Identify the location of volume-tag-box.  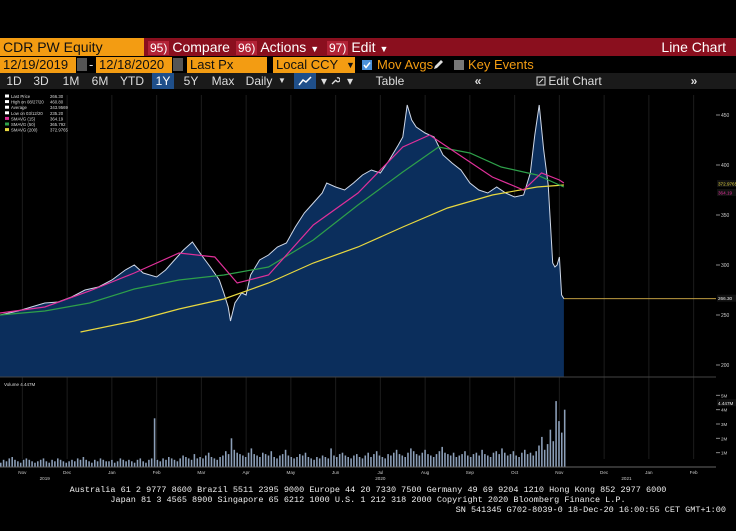
(726, 403).